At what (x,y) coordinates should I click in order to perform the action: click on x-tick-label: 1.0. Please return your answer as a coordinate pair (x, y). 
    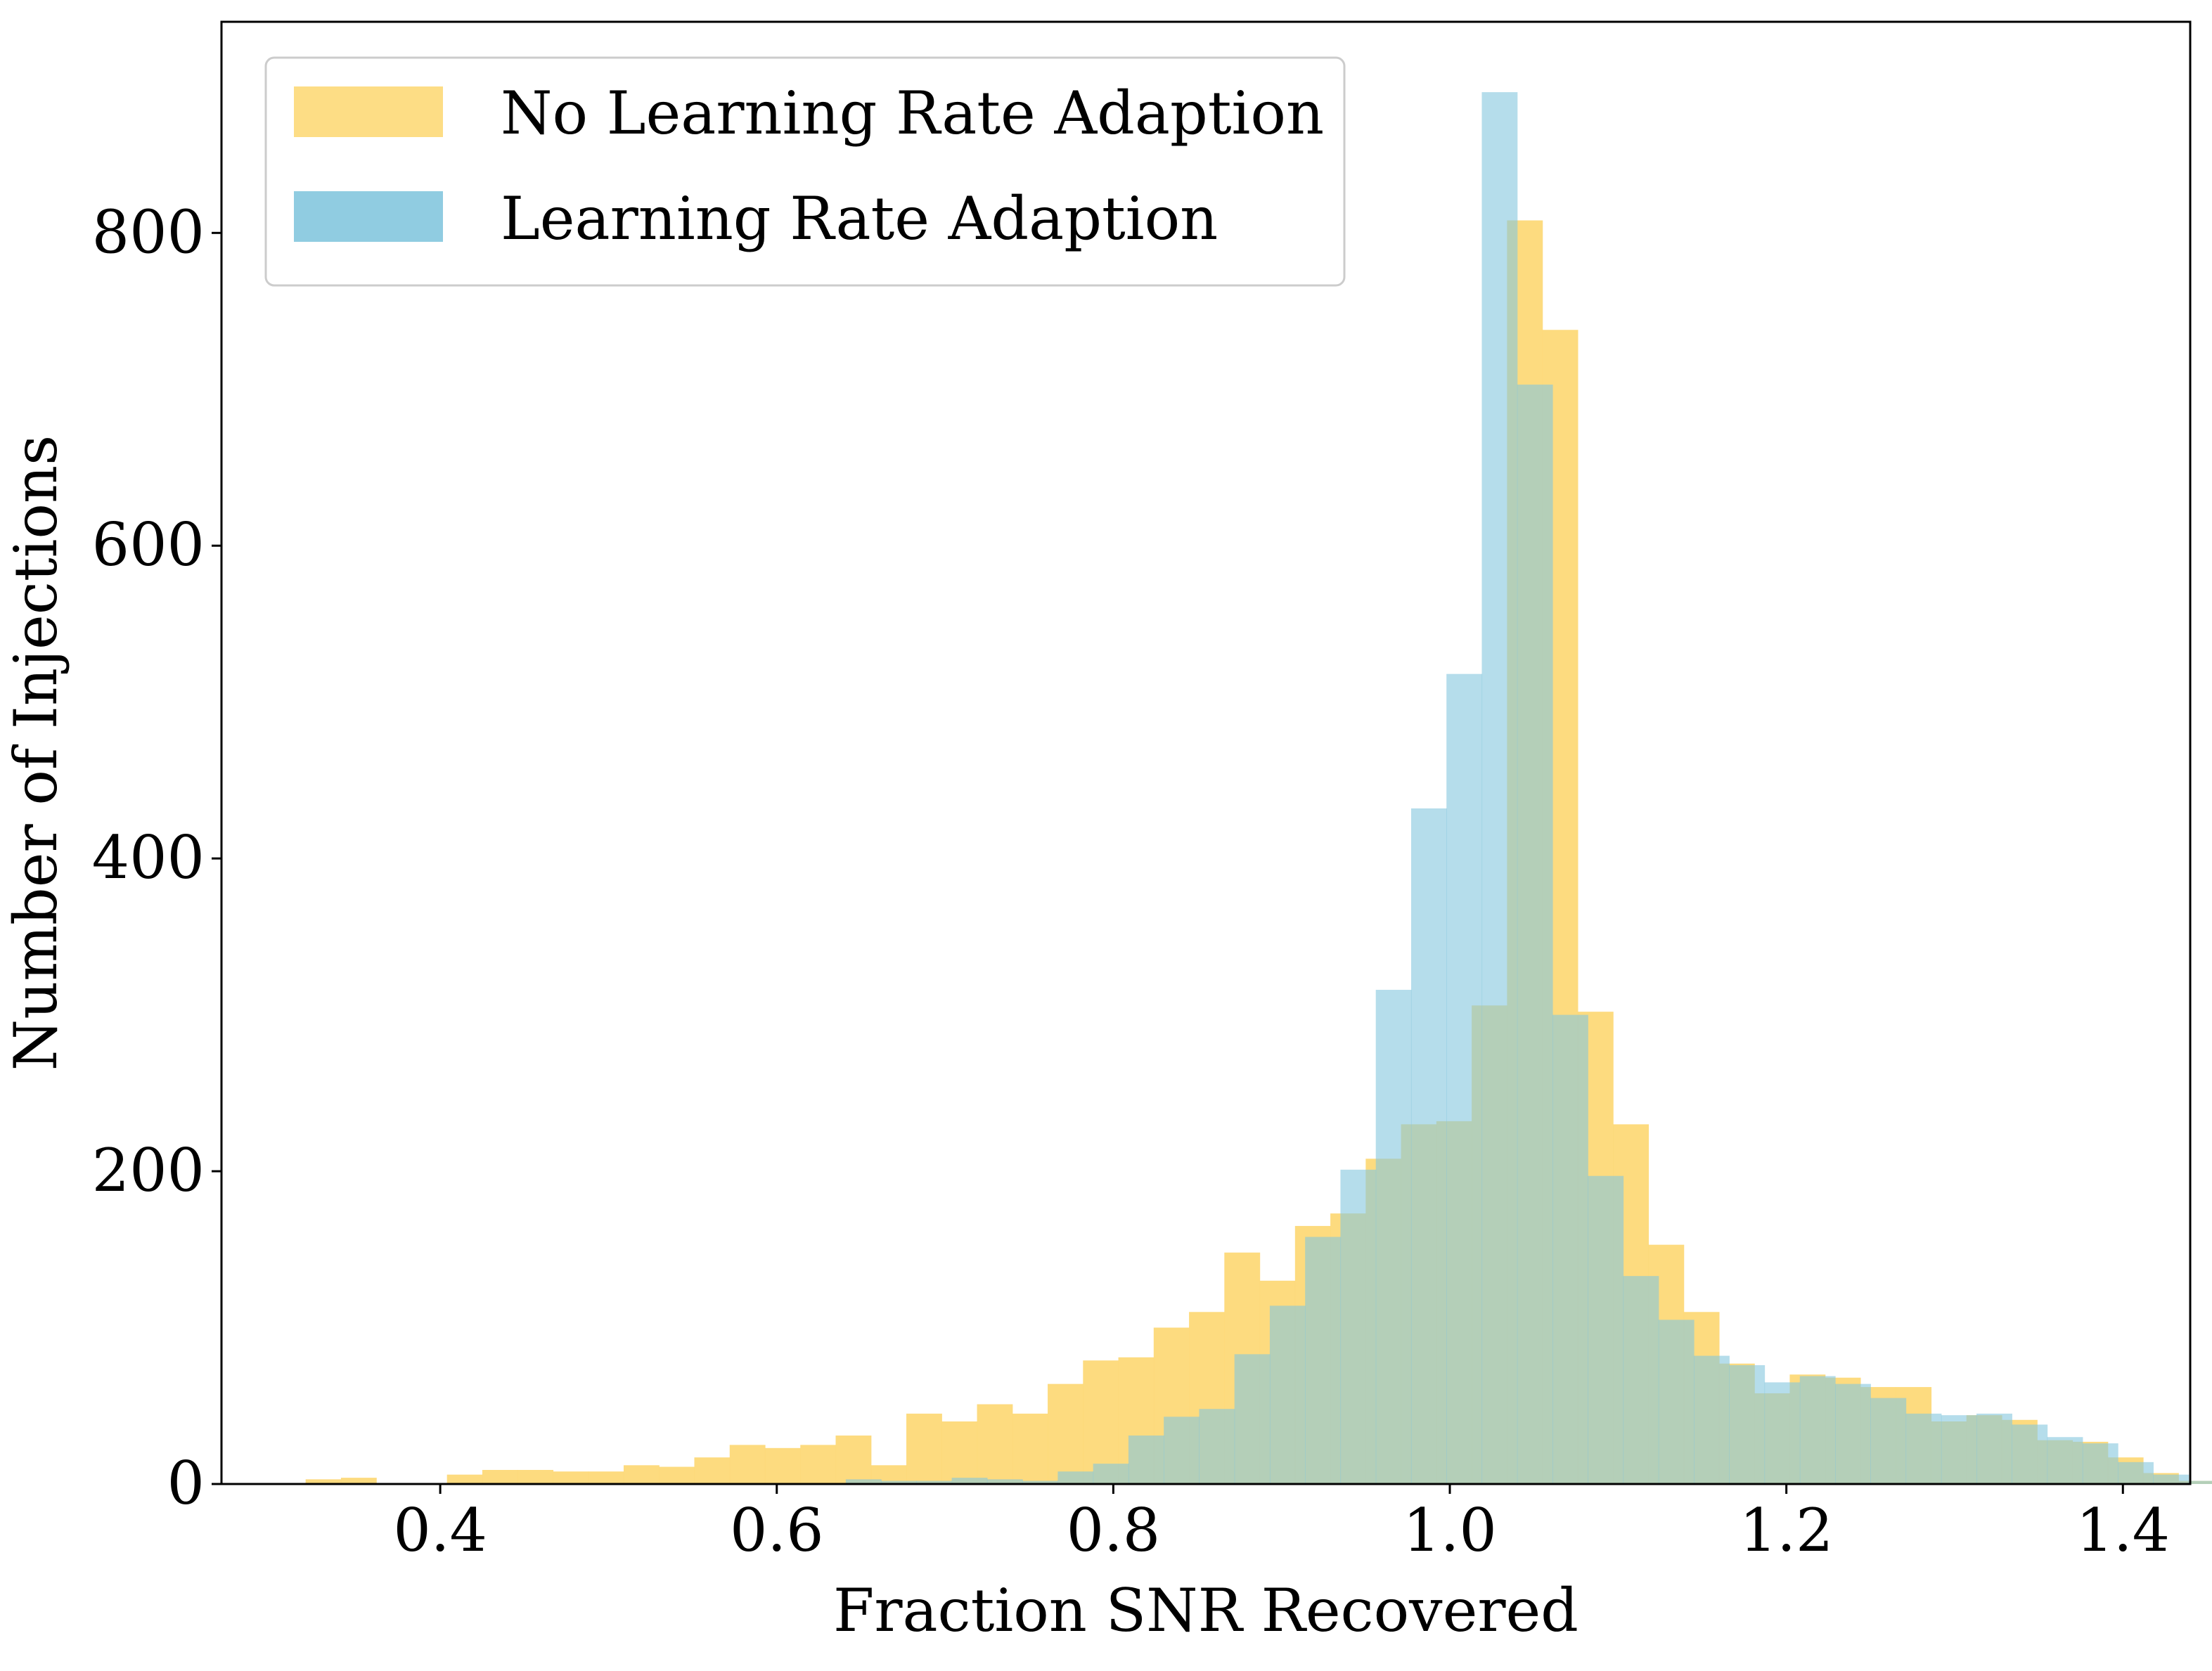
    Looking at the image, I should click on (1450, 1530).